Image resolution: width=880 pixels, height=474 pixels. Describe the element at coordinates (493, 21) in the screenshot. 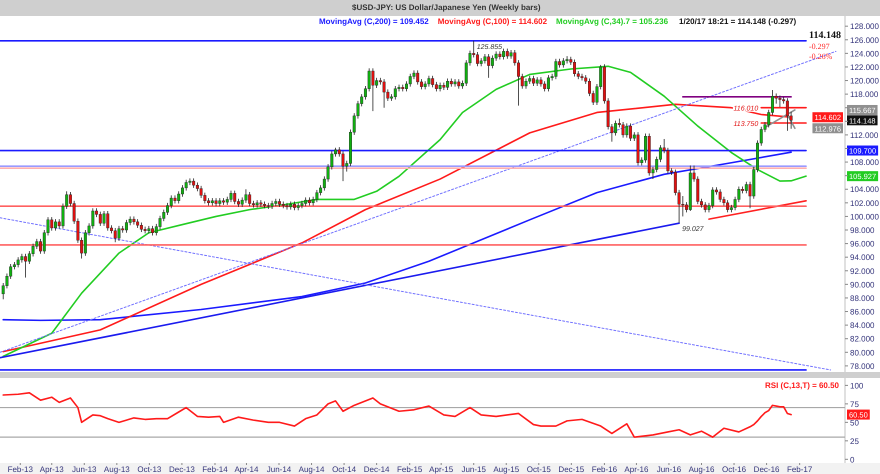

I see `text: MovingAvg (C,100) = 114.602` at that location.